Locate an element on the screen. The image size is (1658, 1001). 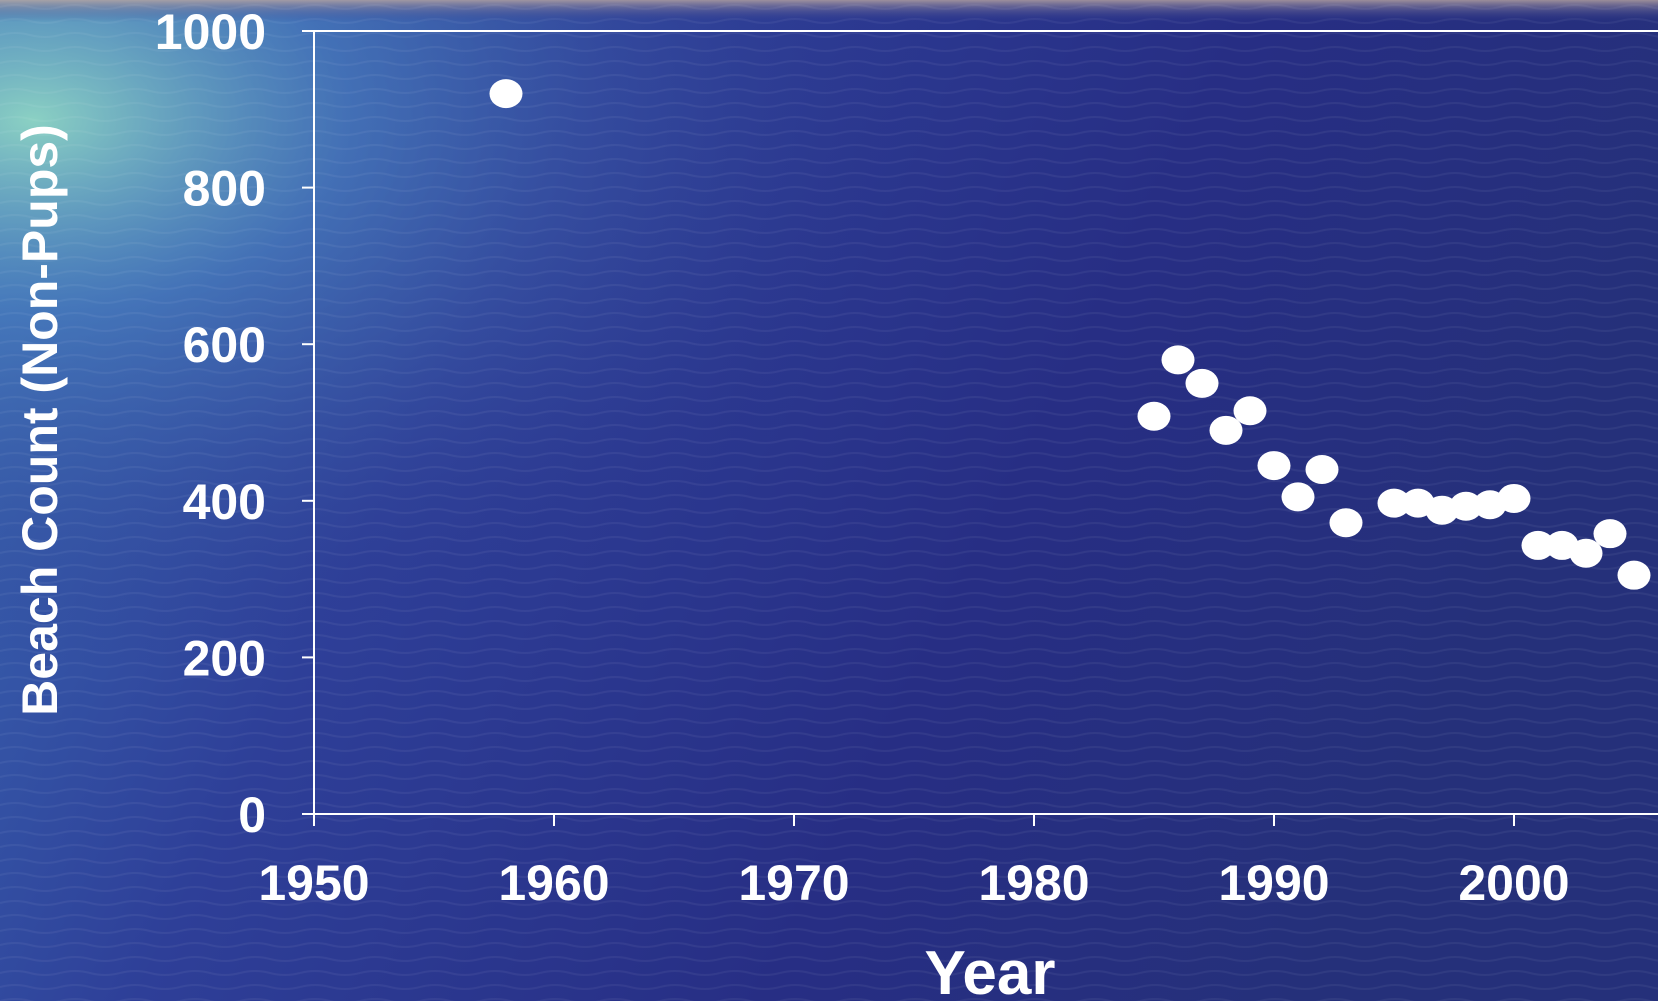
y-tick-label: 200 is located at coordinates (224, 658).